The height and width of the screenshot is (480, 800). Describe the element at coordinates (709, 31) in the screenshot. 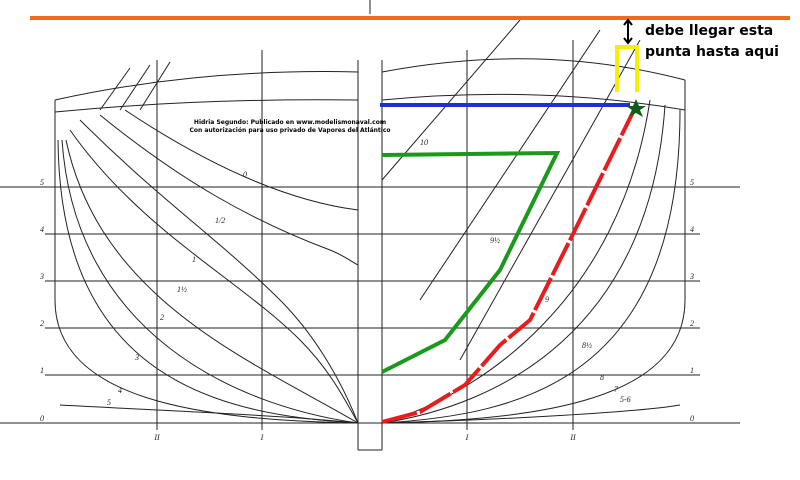

I see `annotation: debe llegar esta` at that location.